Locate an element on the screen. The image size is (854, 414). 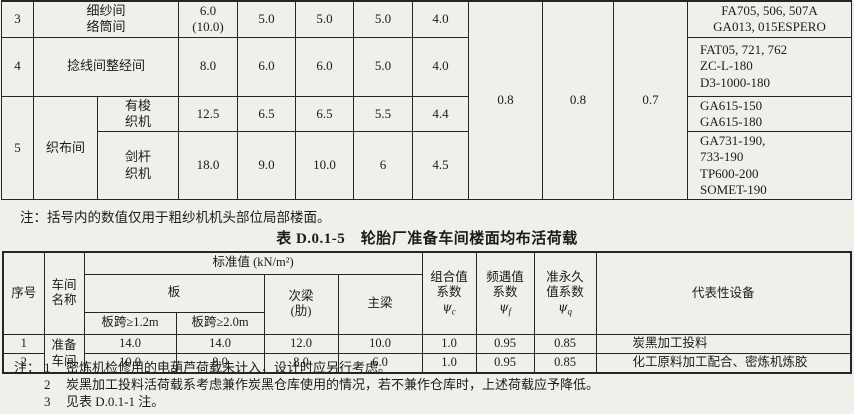
header-combination-coef: 组合值 系数 ψc is located at coordinates (449, 293).